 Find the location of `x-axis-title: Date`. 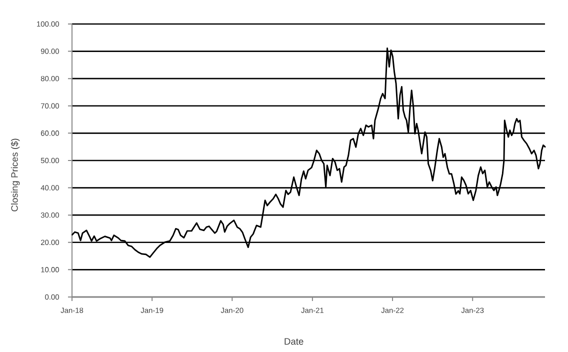

x-axis-title: Date is located at coordinates (294, 341).